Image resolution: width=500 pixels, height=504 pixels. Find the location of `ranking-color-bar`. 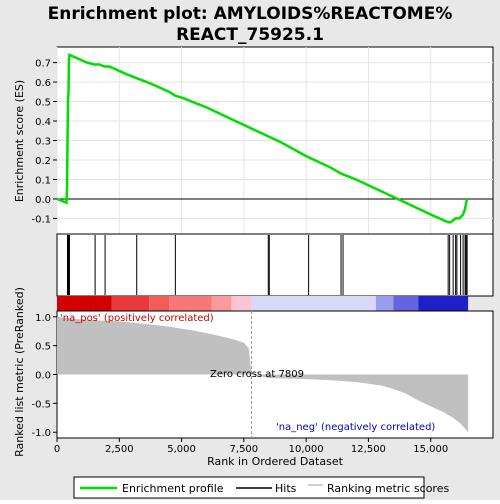

ranking-color-bar is located at coordinates (263, 303).